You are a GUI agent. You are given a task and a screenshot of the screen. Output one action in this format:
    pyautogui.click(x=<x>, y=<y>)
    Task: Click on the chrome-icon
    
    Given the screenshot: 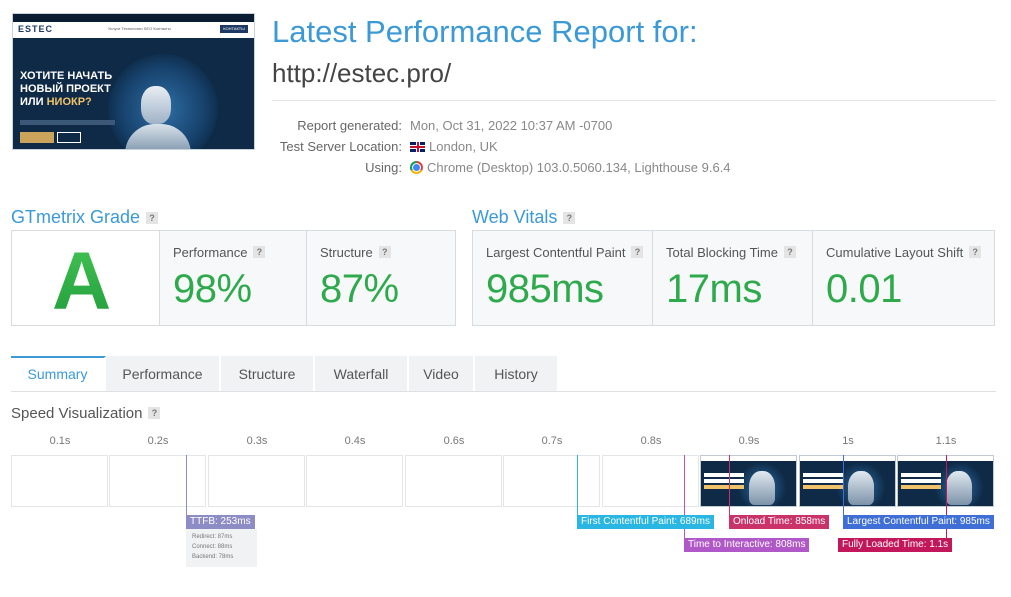 What is the action you would take?
    pyautogui.click(x=416, y=167)
    